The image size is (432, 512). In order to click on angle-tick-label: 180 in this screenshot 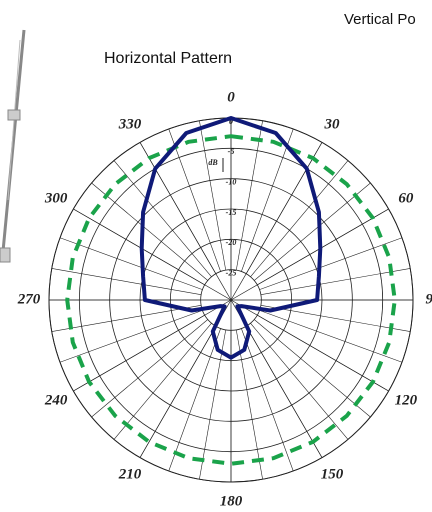, I will do `click(231, 501)`.